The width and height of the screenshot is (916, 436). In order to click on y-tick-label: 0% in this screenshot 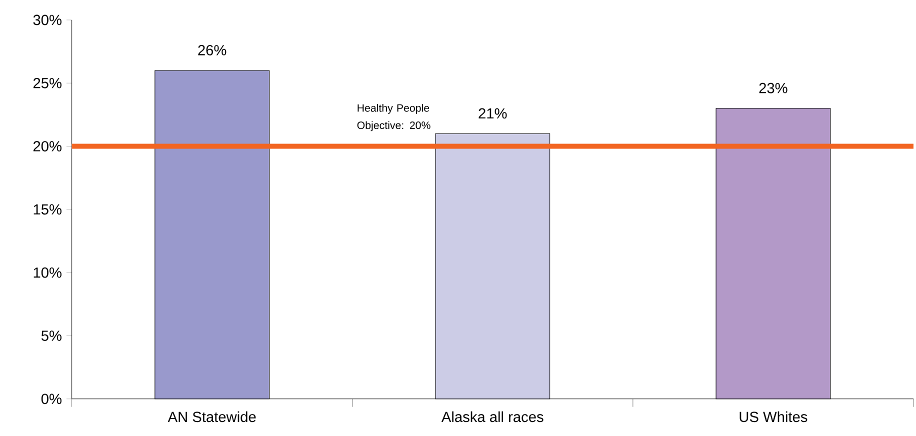, I will do `click(51, 399)`.